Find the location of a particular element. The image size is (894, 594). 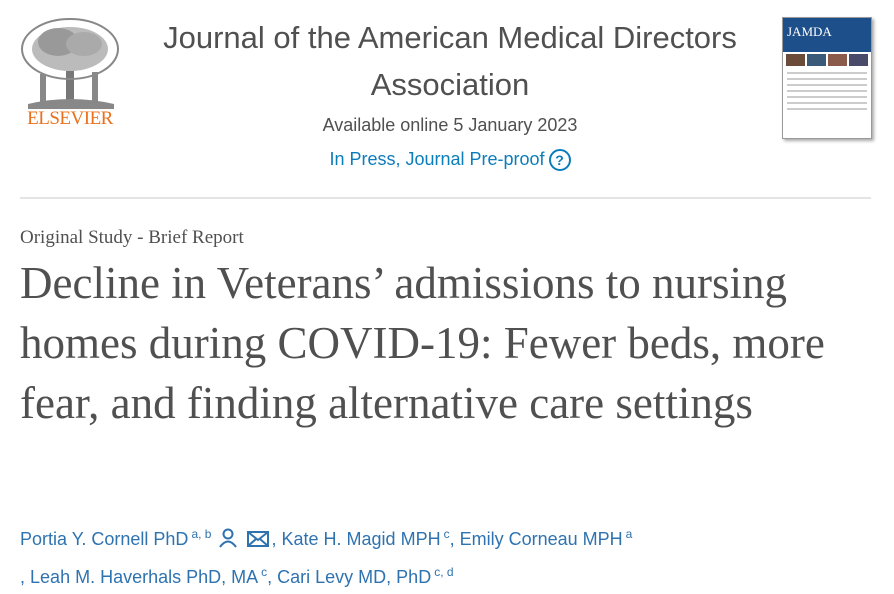

article-type: Original Study - Brief Report is located at coordinates (132, 237).